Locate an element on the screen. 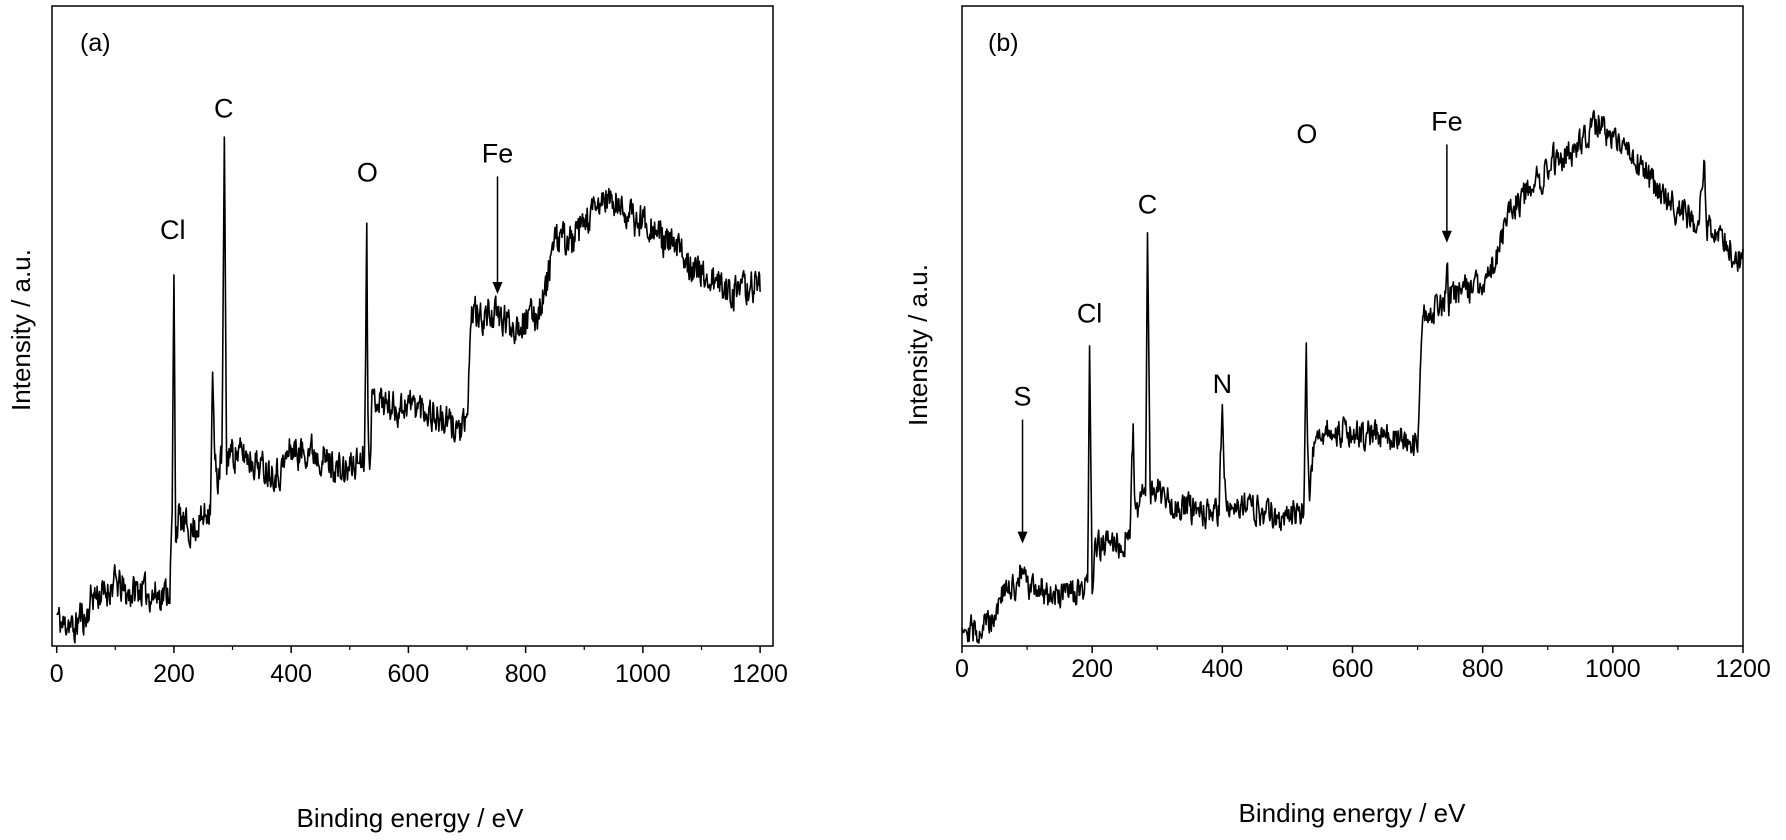  x-axis-ticks-a: 0 200 400 600 800 1000 1200 is located at coordinates (419, 667).